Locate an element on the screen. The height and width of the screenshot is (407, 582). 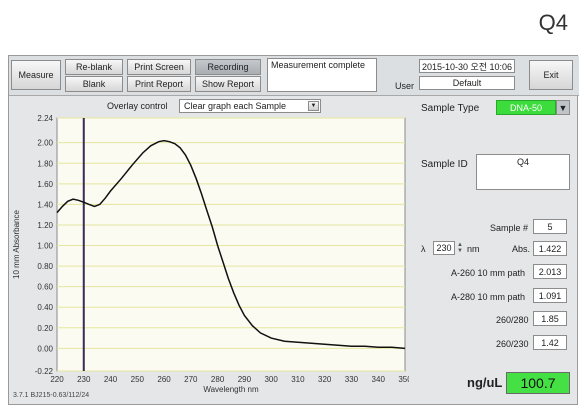
recording-button: Recording is located at coordinates (228, 67).